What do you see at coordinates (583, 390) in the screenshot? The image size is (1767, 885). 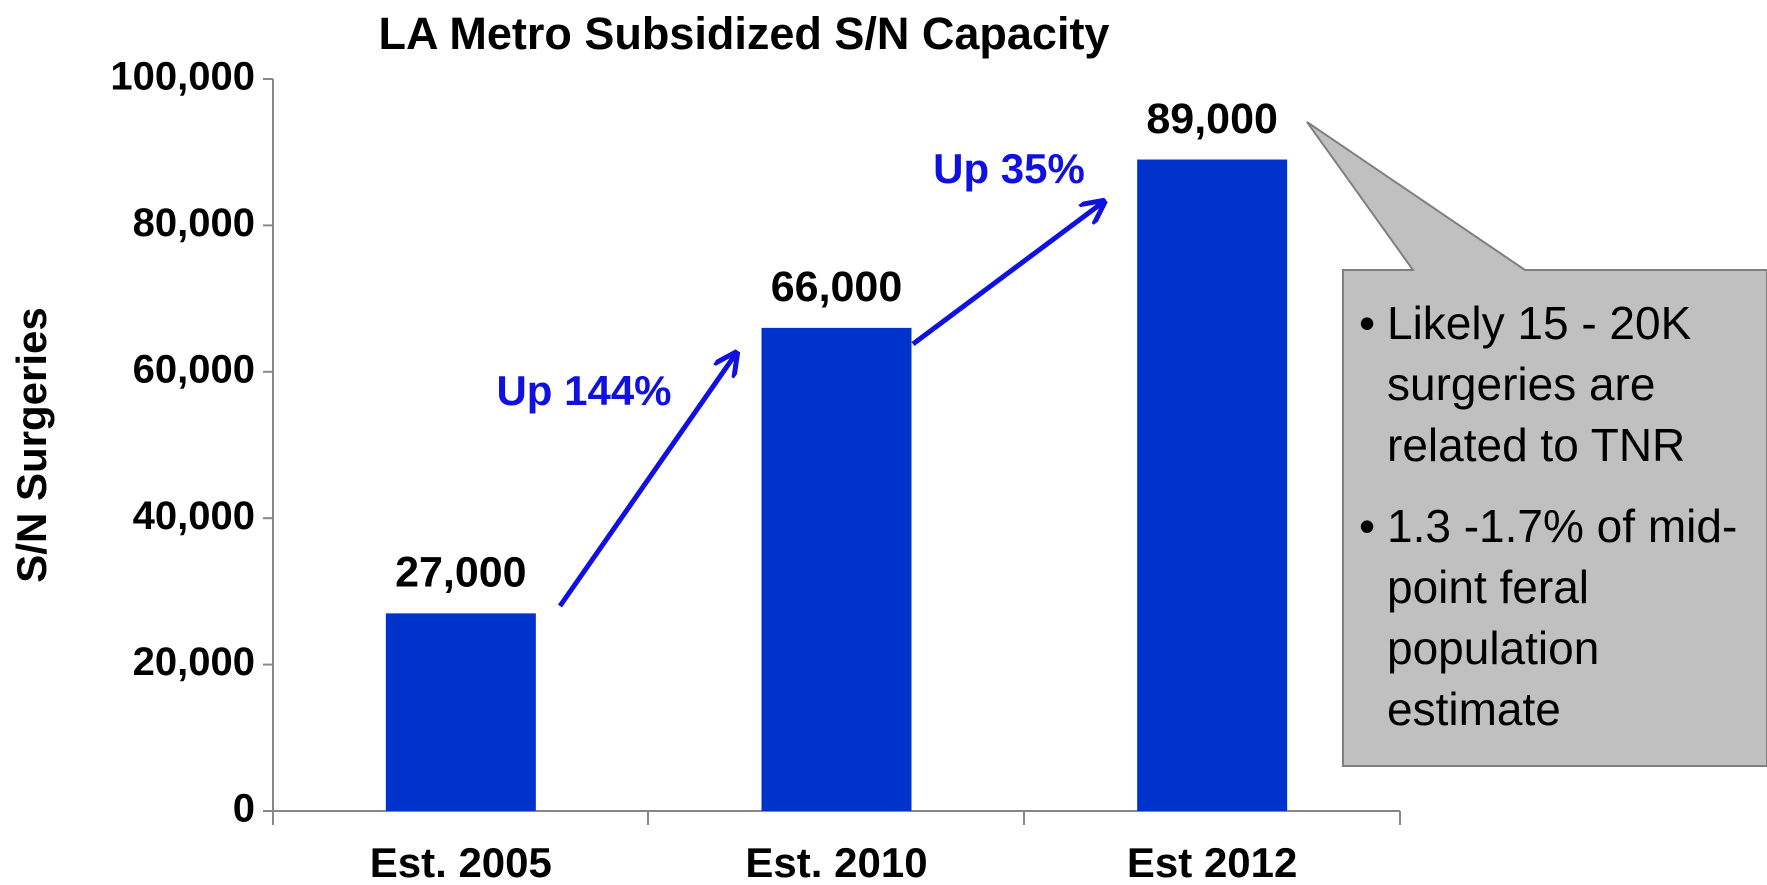 I see `annotation: Up 144%` at bounding box center [583, 390].